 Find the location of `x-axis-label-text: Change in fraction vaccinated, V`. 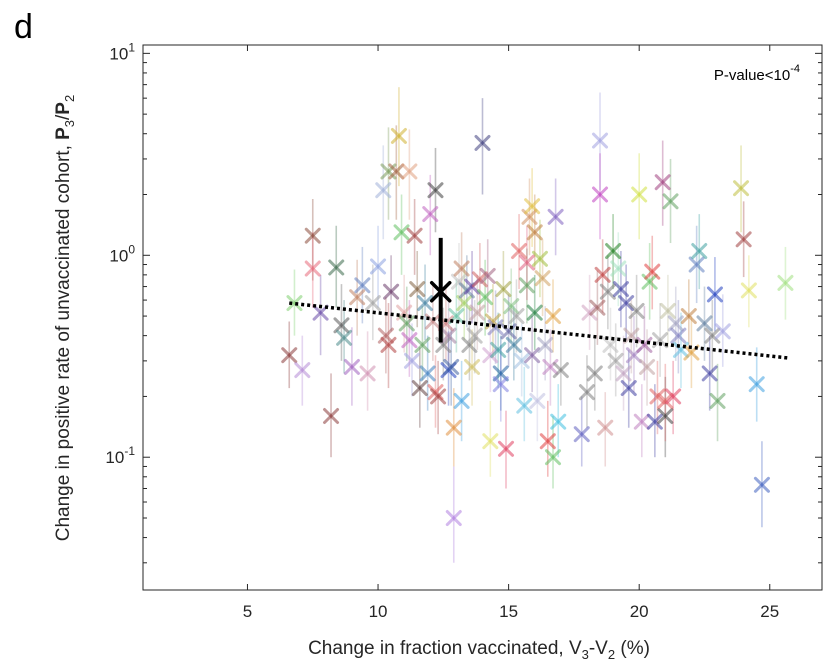

x-axis-label-text: Change in fraction vaccinated, V is located at coordinates (445, 648).